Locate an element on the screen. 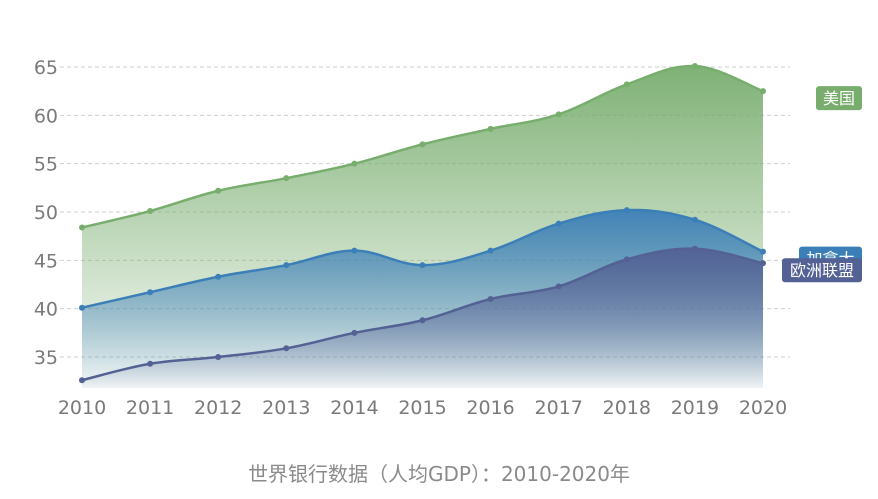  series-end-label-text: 美国 is located at coordinates (839, 98).